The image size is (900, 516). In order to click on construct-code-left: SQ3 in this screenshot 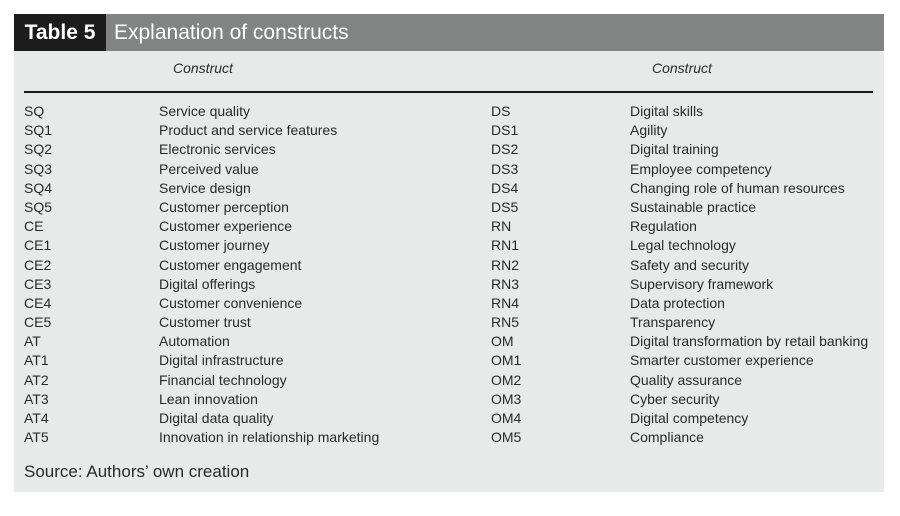, I will do `click(38, 168)`.